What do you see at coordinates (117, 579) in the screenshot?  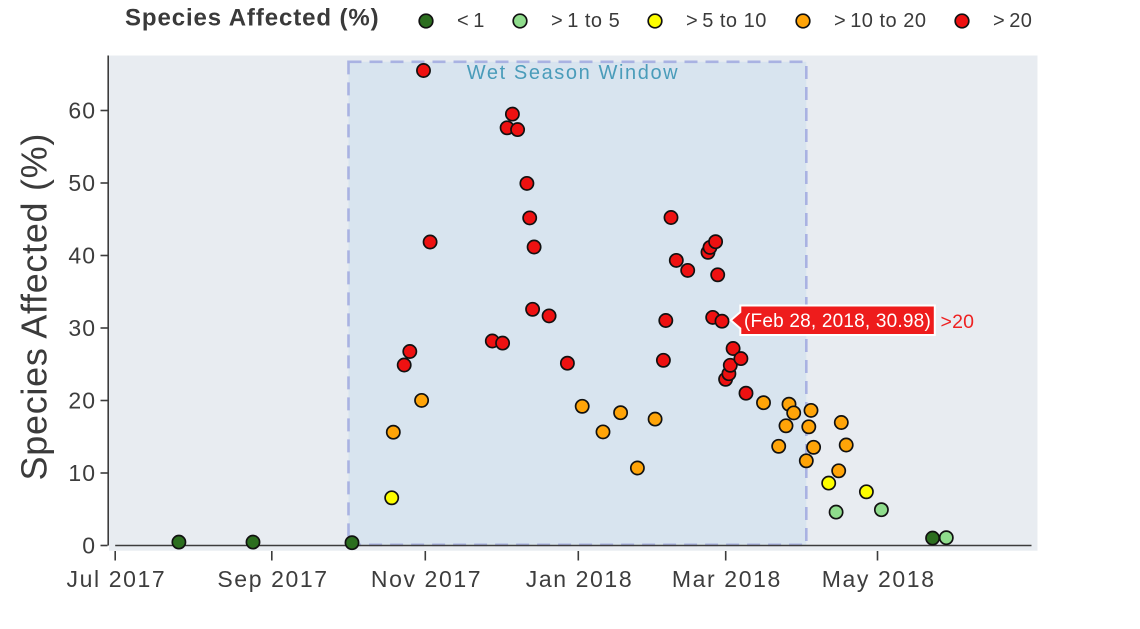 I see `svg-text: Jul 2017` at bounding box center [117, 579].